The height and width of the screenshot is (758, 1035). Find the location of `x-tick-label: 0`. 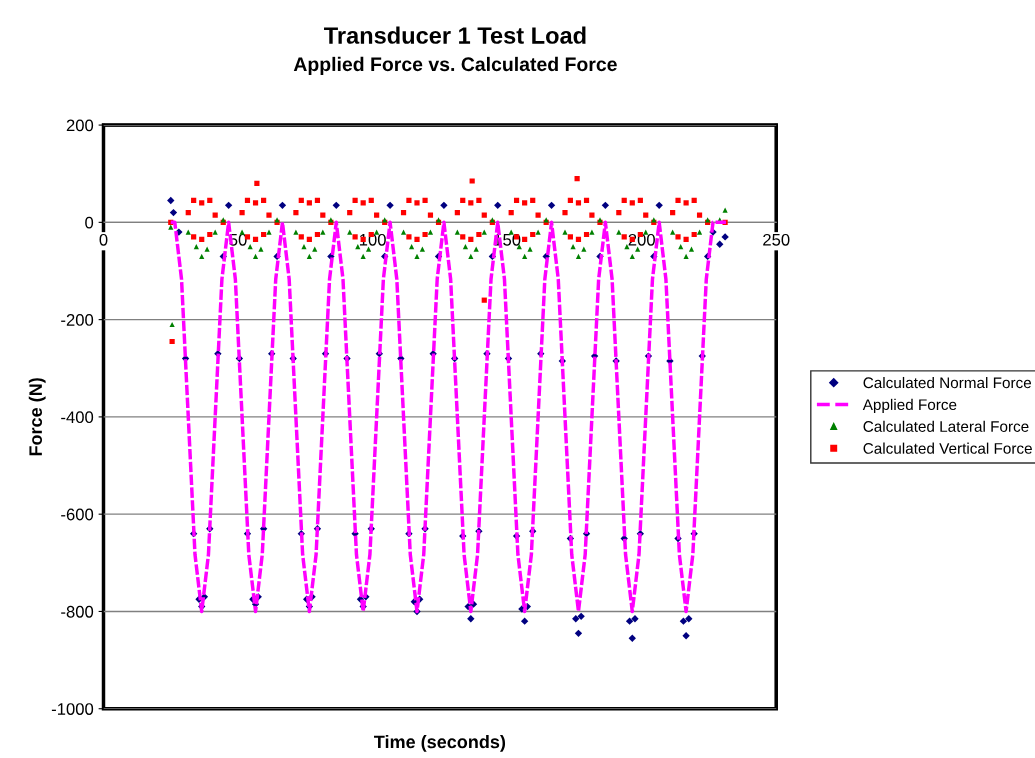

x-tick-label: 0 is located at coordinates (103, 239).